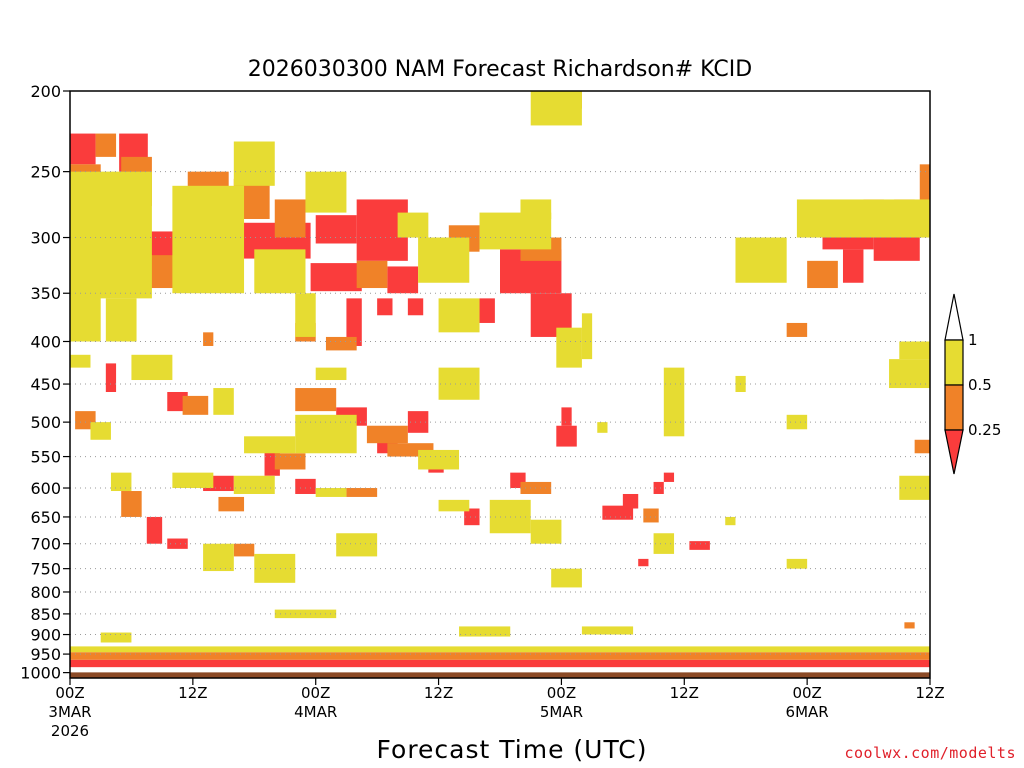  What do you see at coordinates (807, 712) in the screenshot?
I see `x-tick-label: 6MAR` at bounding box center [807, 712].